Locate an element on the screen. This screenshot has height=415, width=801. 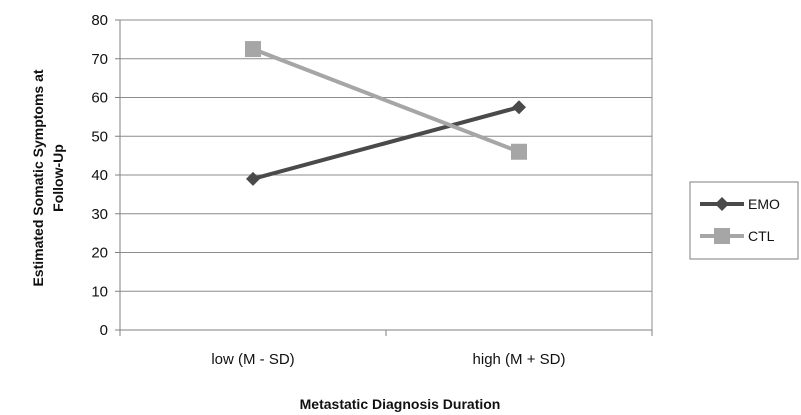
series-line-ctl is located at coordinates (386, 100).